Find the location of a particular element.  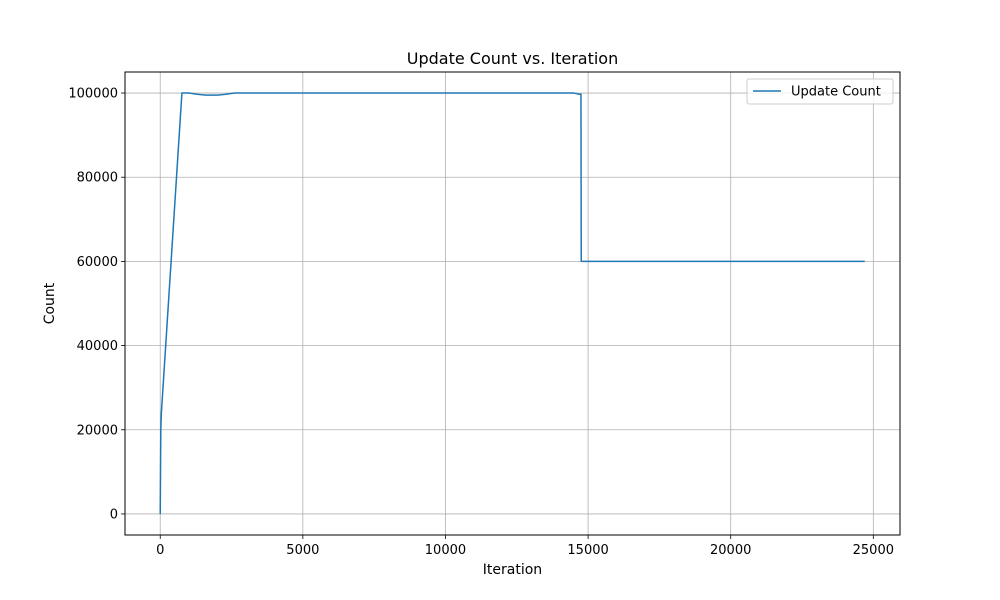

y-tick-label: 100000 is located at coordinates (93, 94).